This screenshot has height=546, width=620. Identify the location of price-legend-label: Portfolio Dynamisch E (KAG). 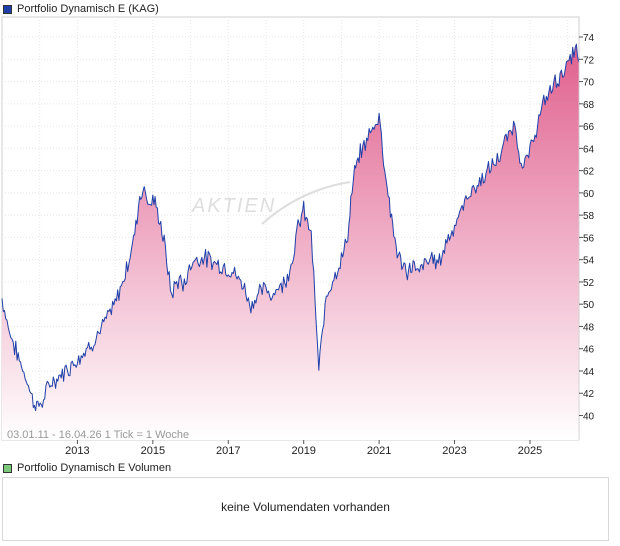
(88, 9).